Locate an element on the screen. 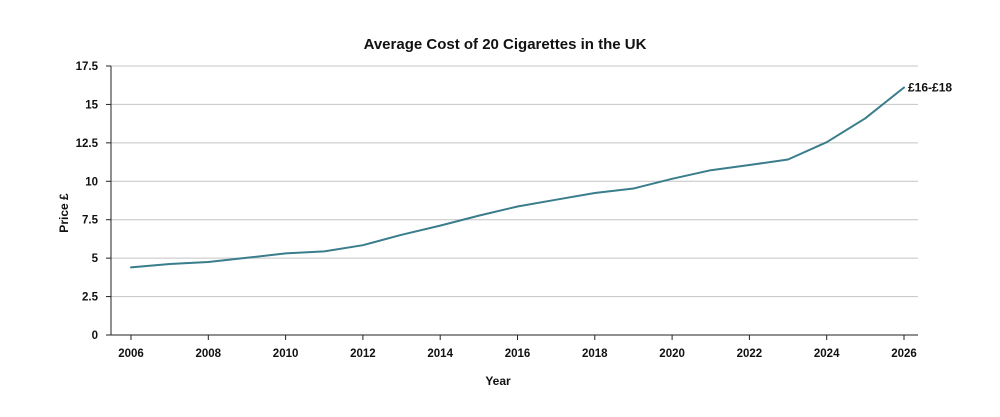 This screenshot has height=417, width=1000. x-tick-label: 2024 is located at coordinates (827, 354).